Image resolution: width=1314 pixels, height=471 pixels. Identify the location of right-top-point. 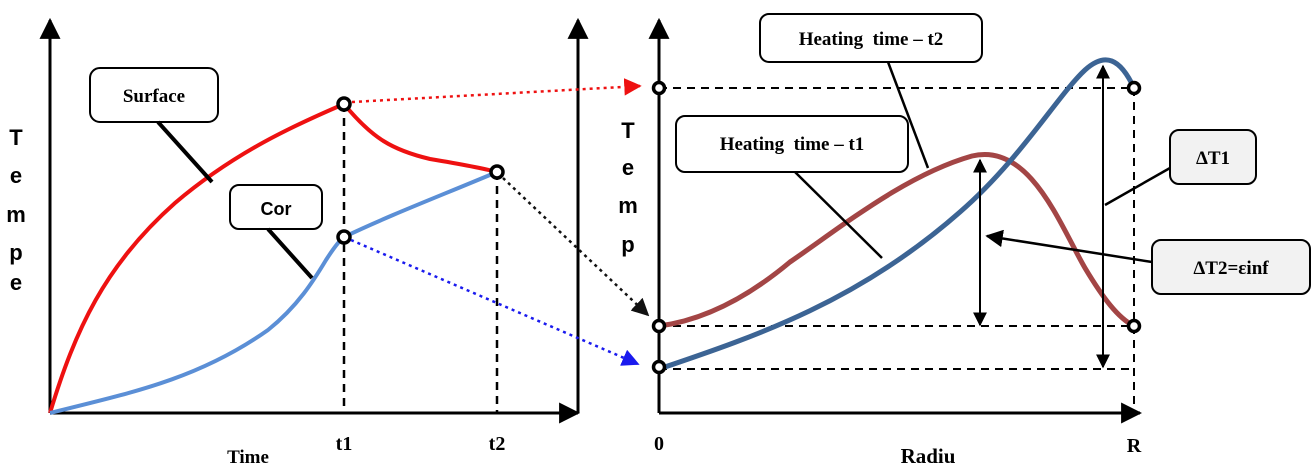
(659, 88).